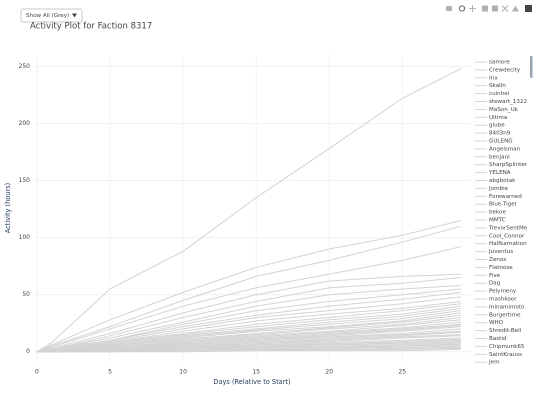  What do you see at coordinates (490, 86) in the screenshot?
I see `legend-item: Skalln` at bounding box center [490, 86].